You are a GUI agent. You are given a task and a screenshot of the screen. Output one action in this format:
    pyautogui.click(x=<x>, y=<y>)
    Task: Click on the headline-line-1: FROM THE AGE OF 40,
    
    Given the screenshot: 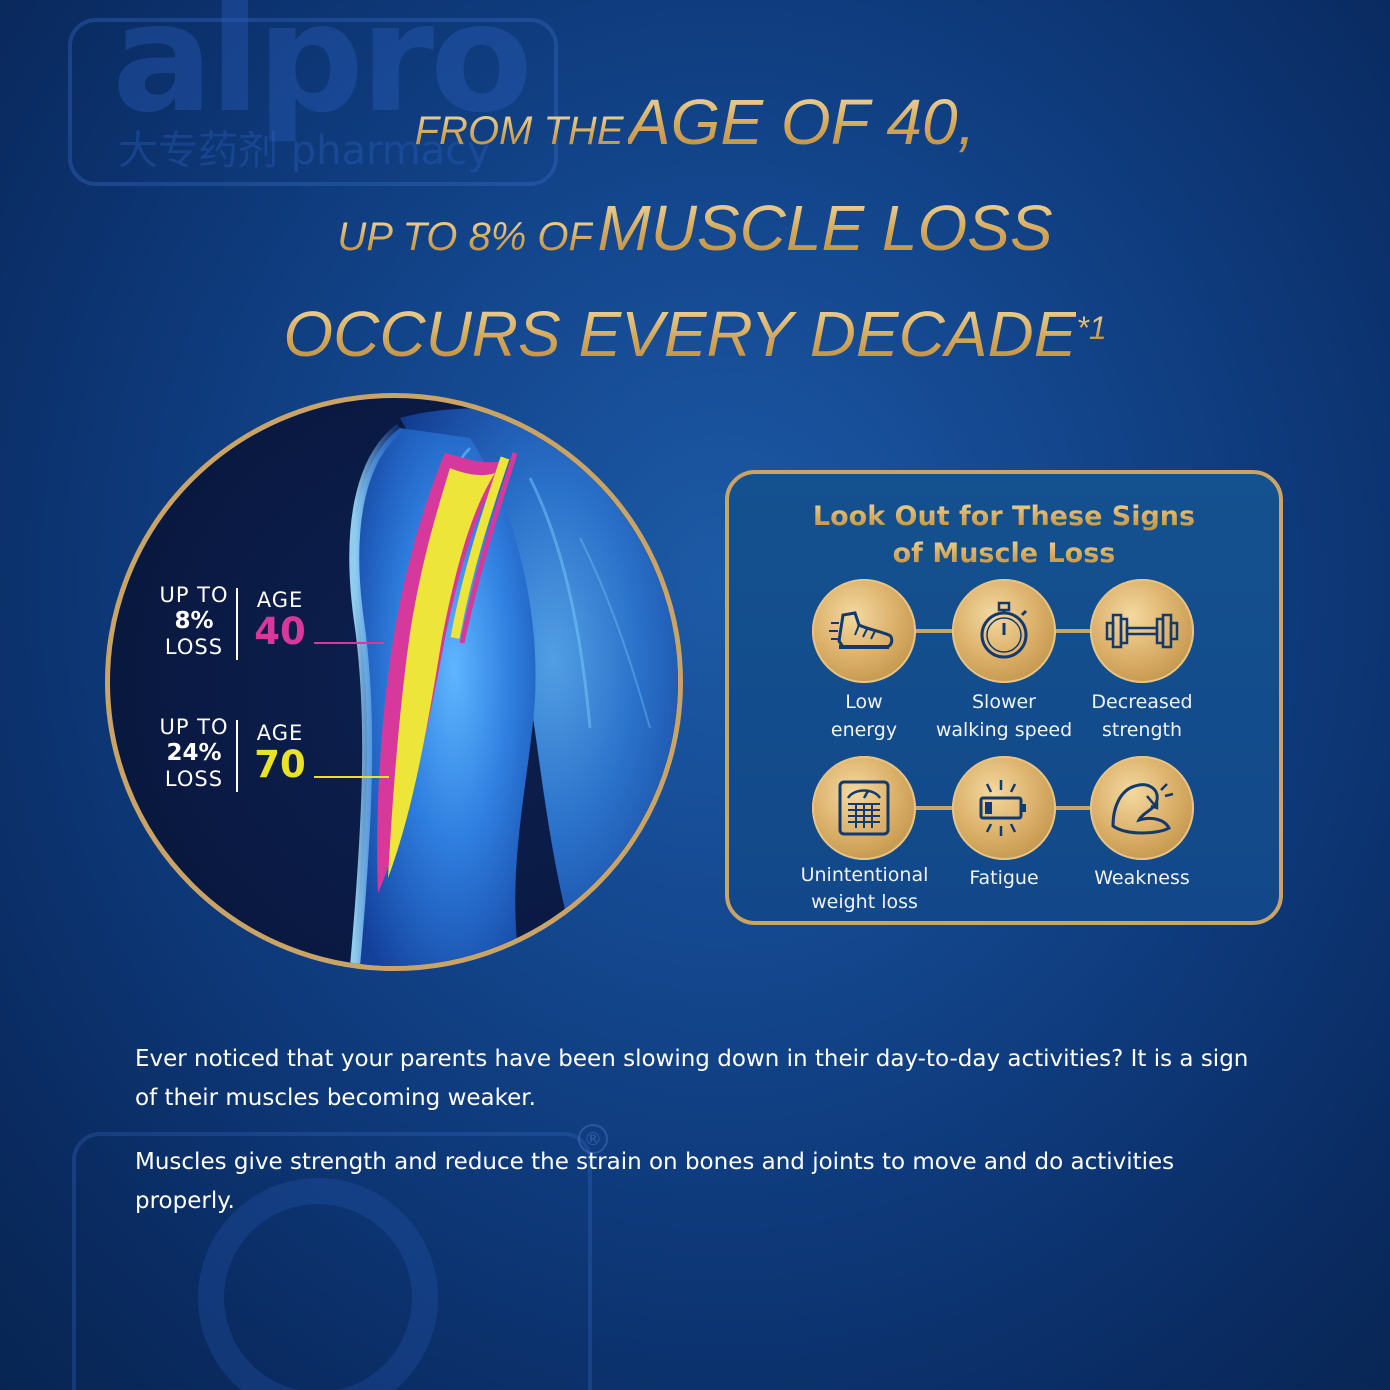 What is the action you would take?
    pyautogui.click(x=695, y=131)
    